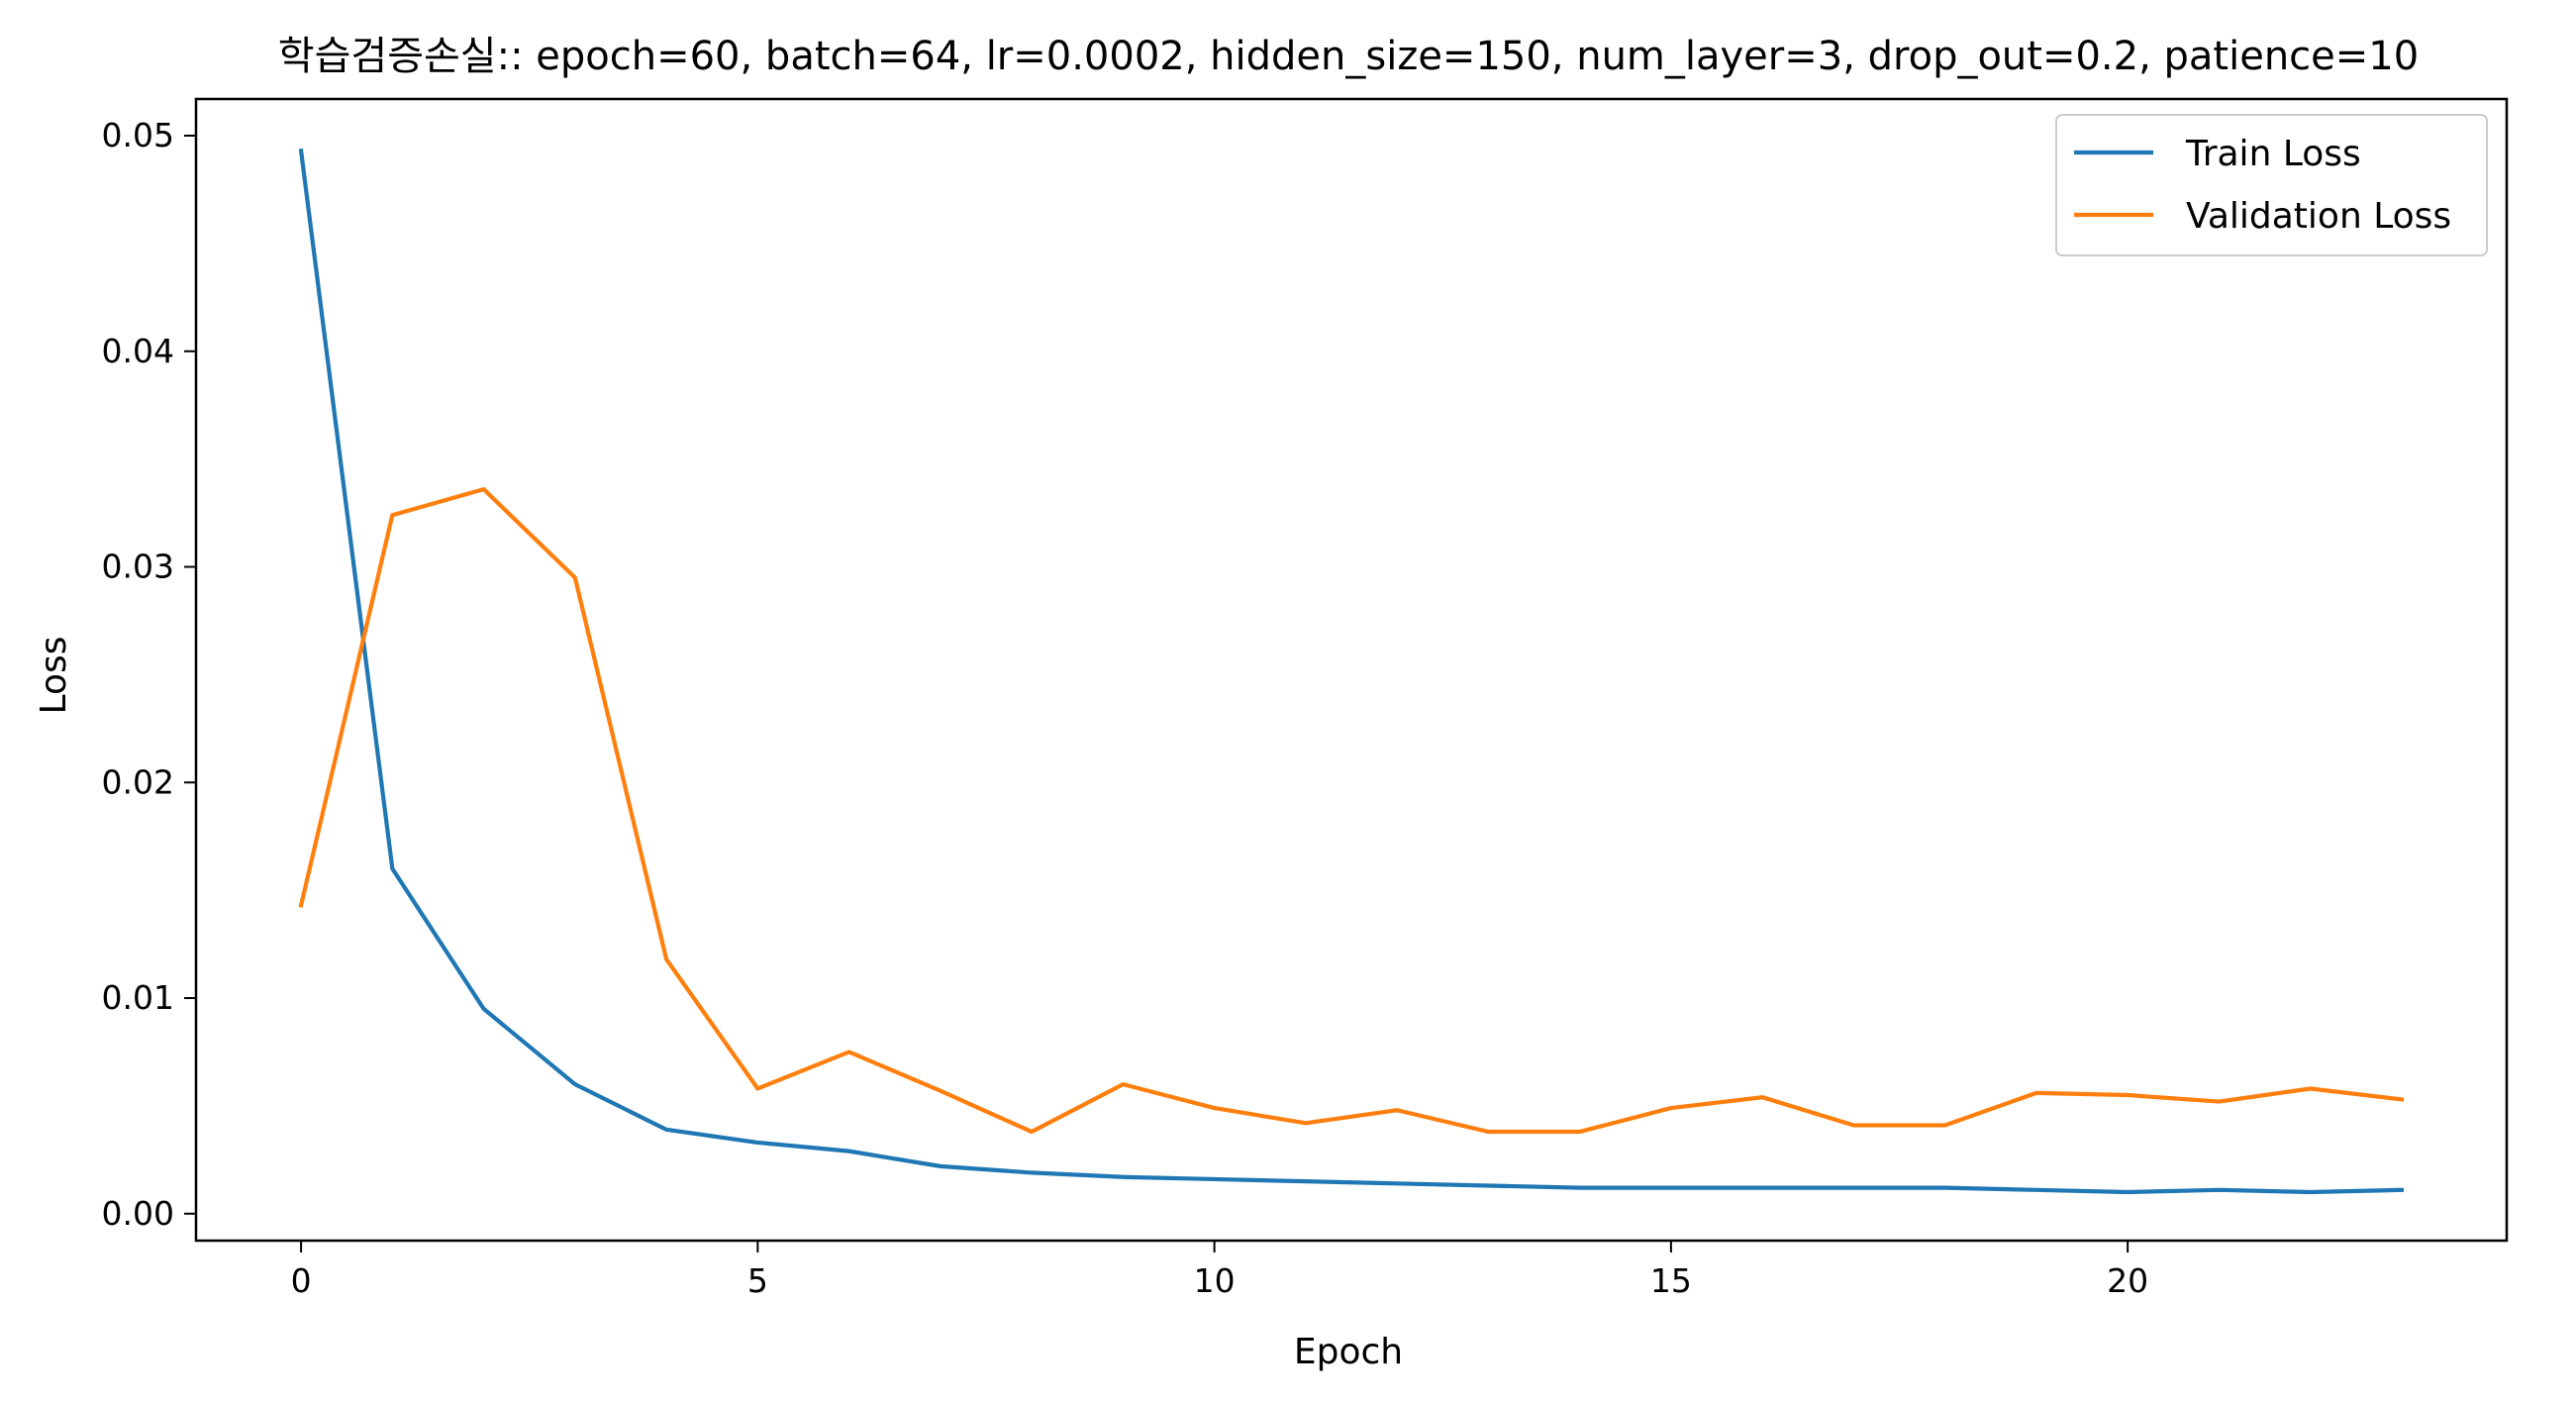 The width and height of the screenshot is (2576, 1403). I want to click on y-tick-label: 0.01, so click(138, 997).